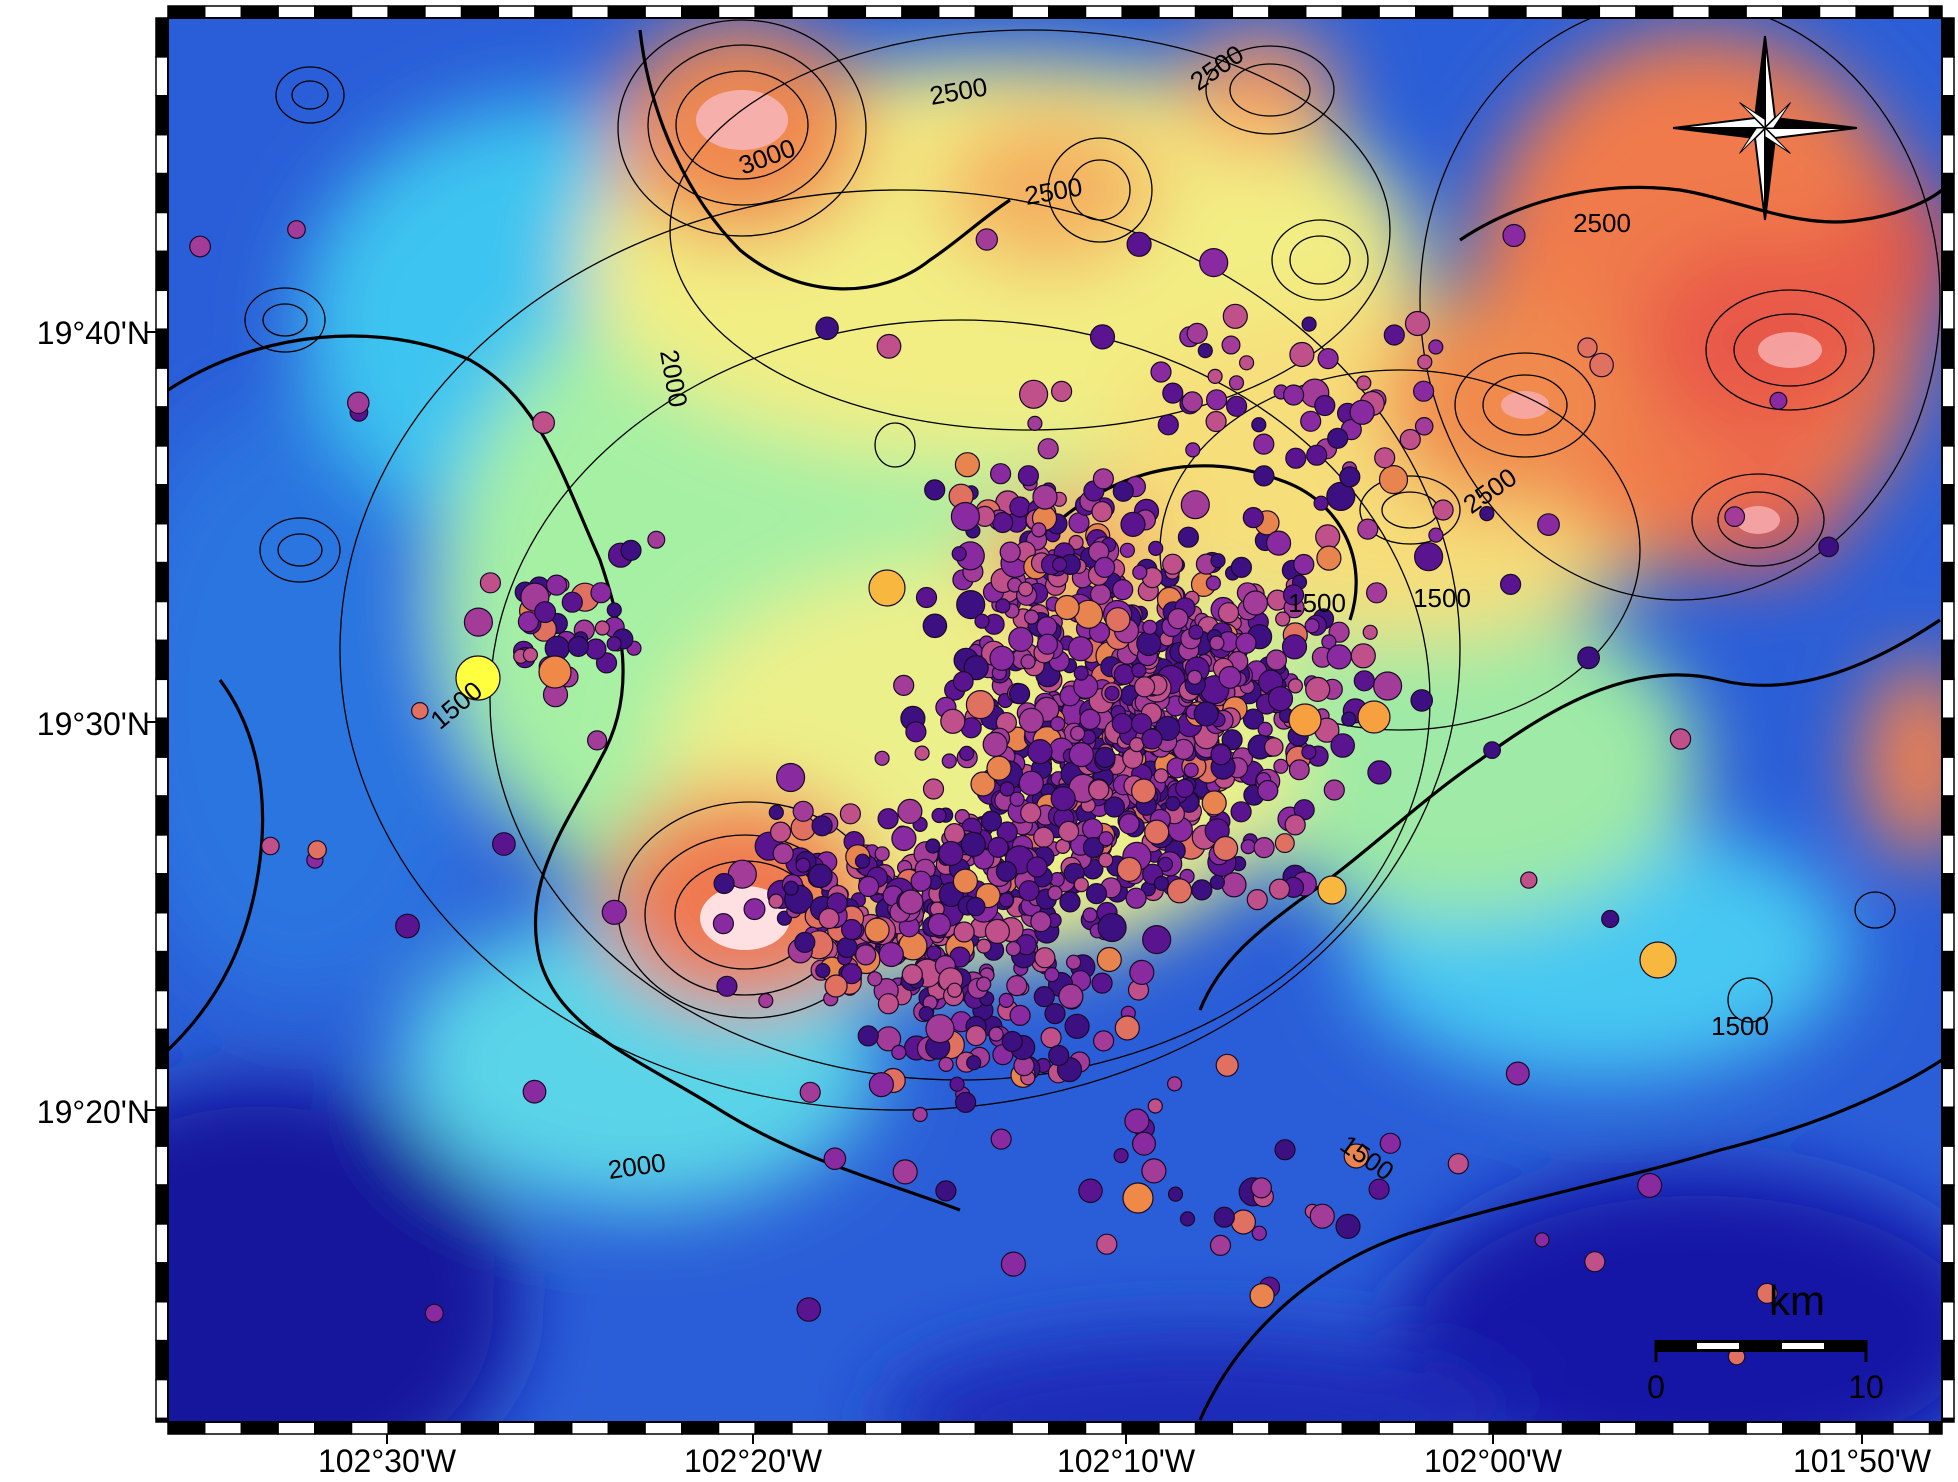 The width and height of the screenshot is (1958, 1482). I want to click on lat-label-3: 19°20'N, so click(93, 1112).